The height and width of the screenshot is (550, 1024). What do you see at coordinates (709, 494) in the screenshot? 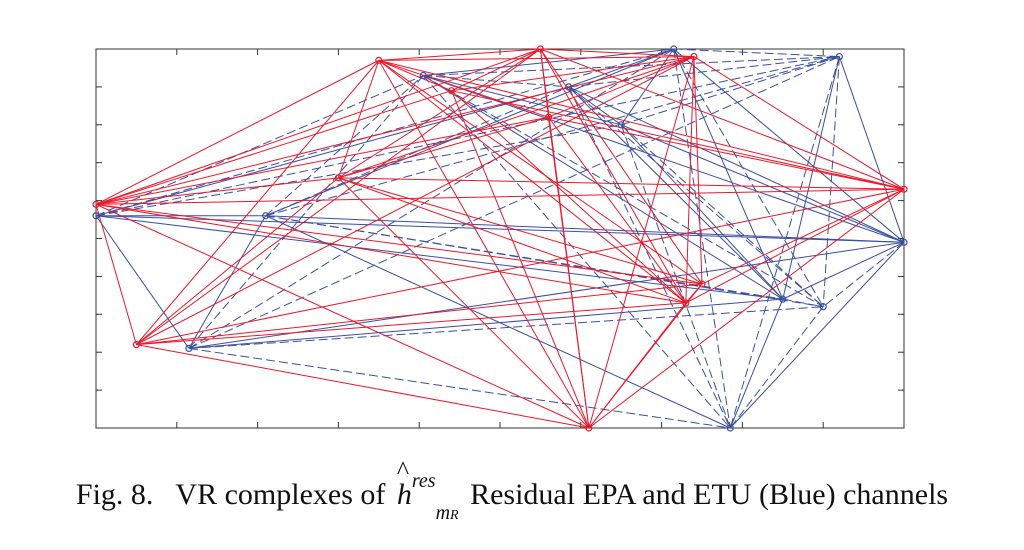
I see `caption-text-after: Residual EPA and ETU (Blue) channels` at bounding box center [709, 494].